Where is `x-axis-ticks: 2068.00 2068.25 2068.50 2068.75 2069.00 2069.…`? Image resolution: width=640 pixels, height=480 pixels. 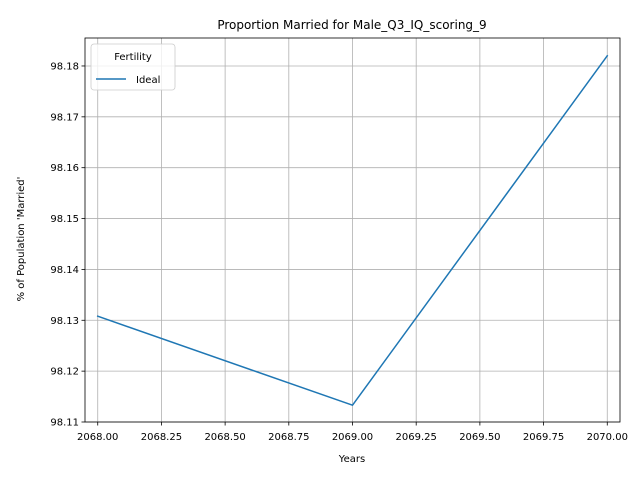
x-axis-ticks: 2068.00 2068.25 2068.50 2068.75 2069.00 2069.… is located at coordinates (352, 432).